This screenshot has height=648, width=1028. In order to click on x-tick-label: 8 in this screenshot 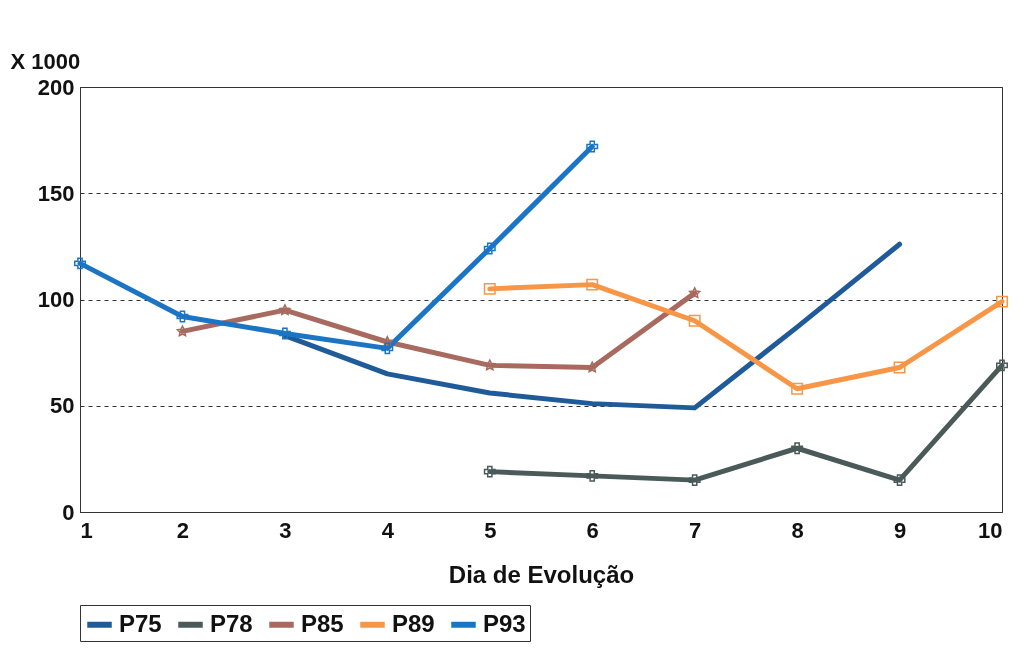, I will do `click(797, 530)`.